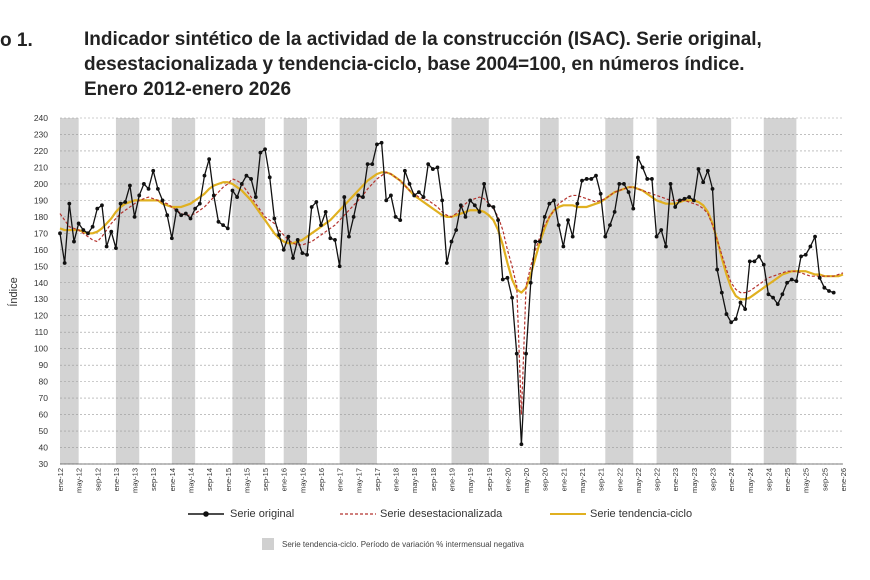 The image size is (870, 580). What do you see at coordinates (433, 479) in the screenshot?
I see `x-tick-label: sep-18` at bounding box center [433, 479].